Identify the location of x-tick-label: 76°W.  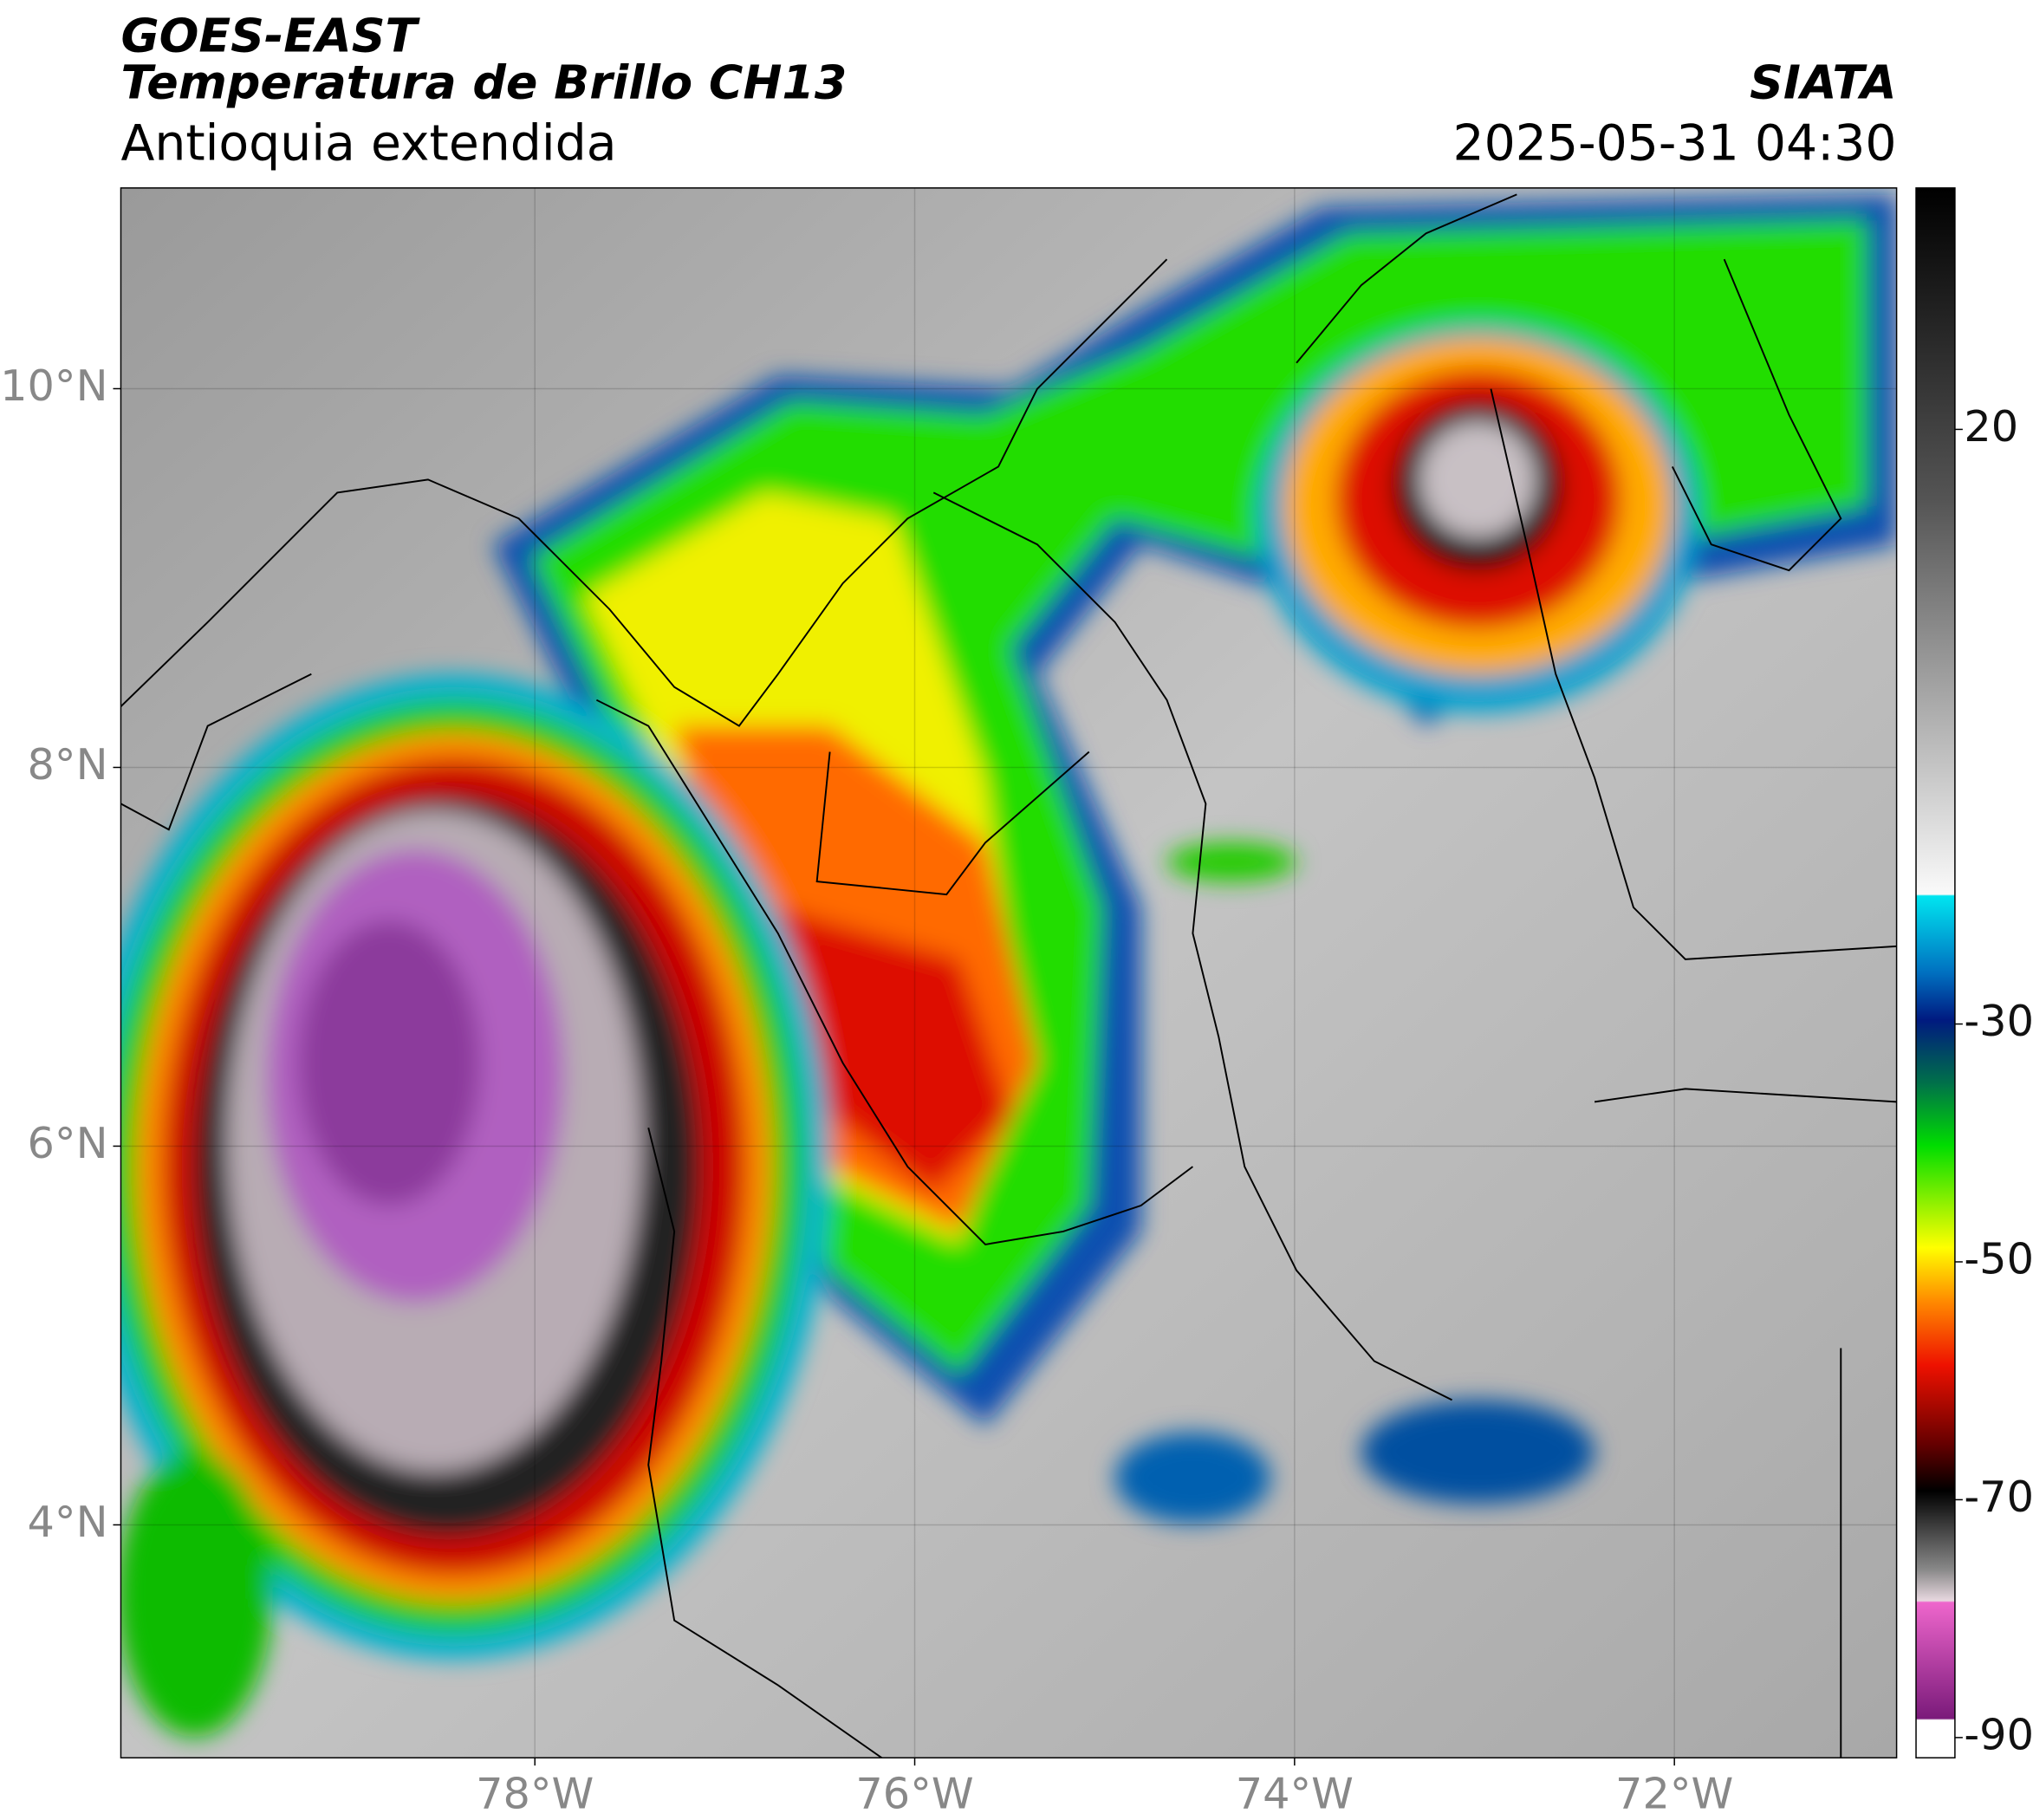
(914, 1794).